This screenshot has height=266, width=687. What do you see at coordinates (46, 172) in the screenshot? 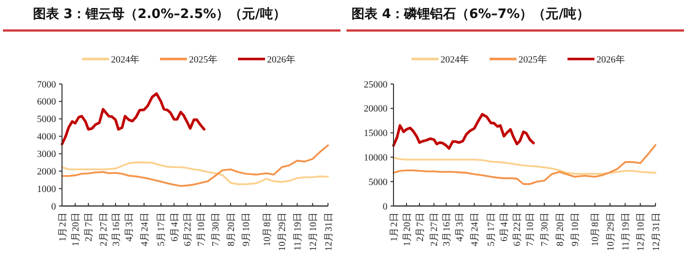
I see `y-tick-label: 2000` at bounding box center [46, 172].